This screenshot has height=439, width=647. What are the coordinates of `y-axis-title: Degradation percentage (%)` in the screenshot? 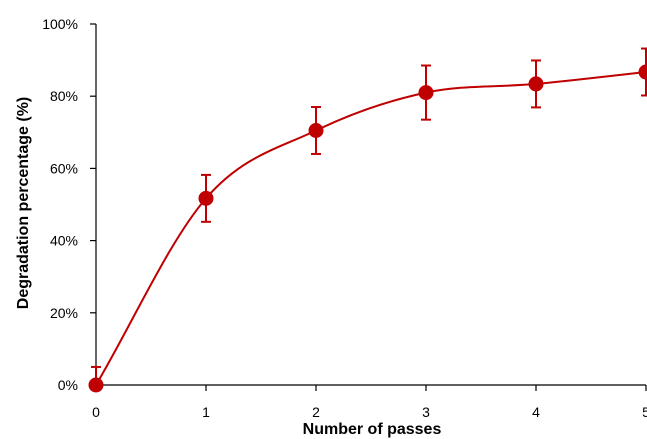 It's located at (23, 203).